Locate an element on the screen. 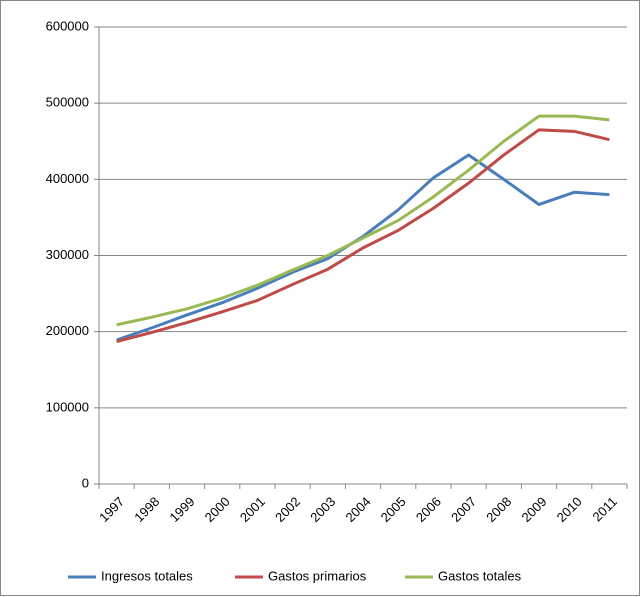  y-tick-label: 300000 is located at coordinates (67, 254).